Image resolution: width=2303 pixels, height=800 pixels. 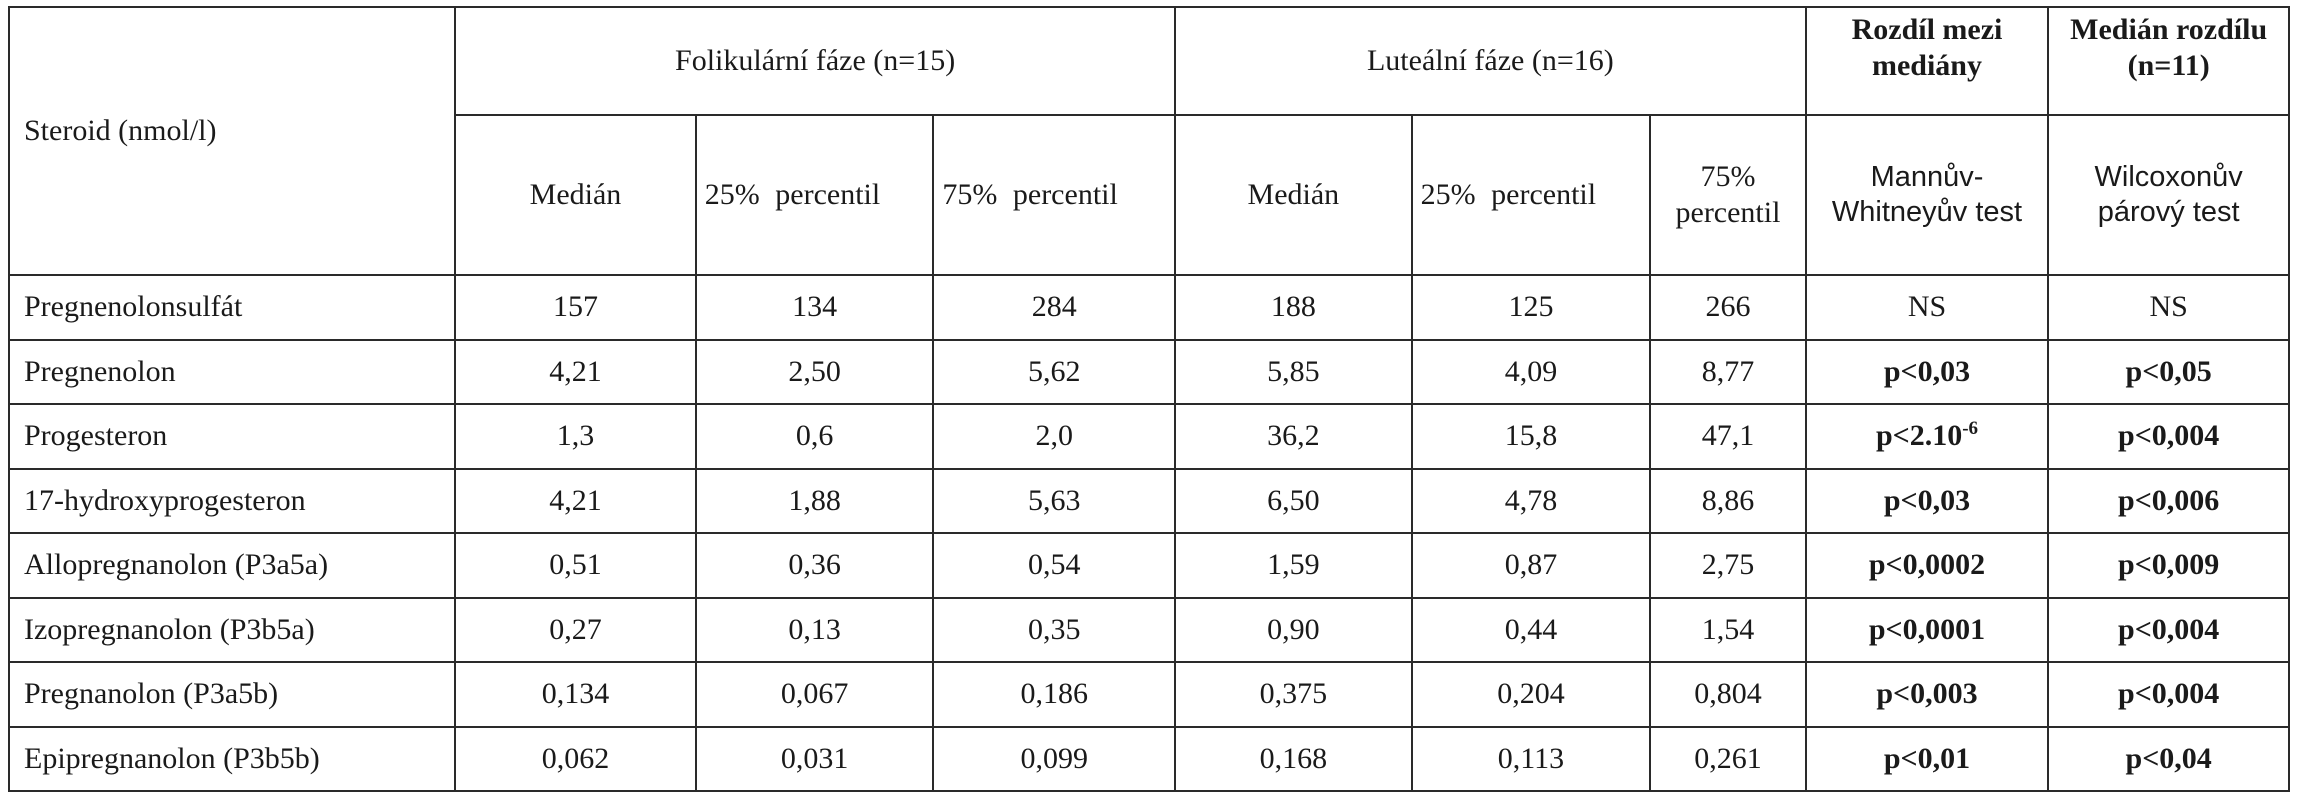 I want to click on follicular-p75-value: 0,35, so click(x=1054, y=629).